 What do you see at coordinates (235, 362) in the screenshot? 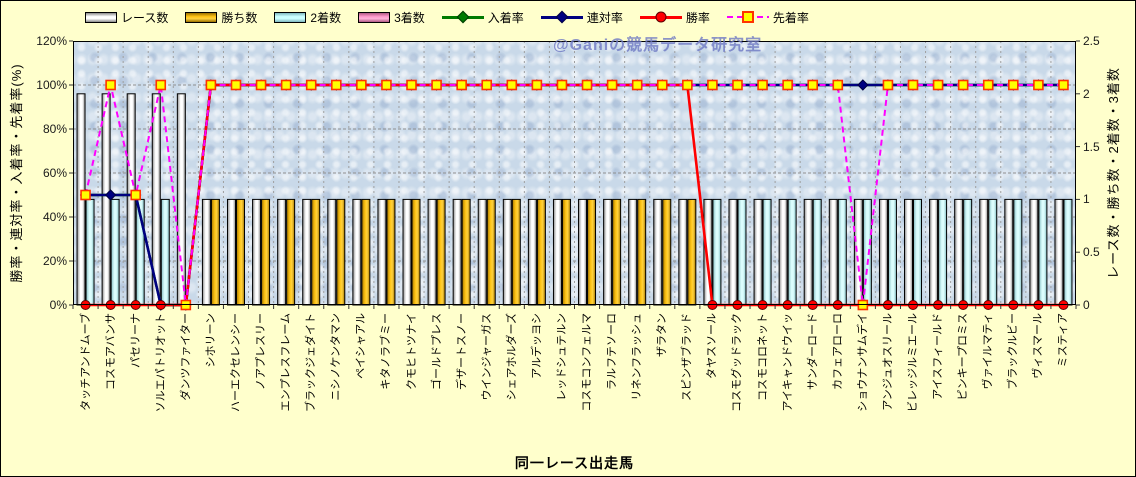
I see `x-category-label: ハーエクセレンシー` at bounding box center [235, 362].